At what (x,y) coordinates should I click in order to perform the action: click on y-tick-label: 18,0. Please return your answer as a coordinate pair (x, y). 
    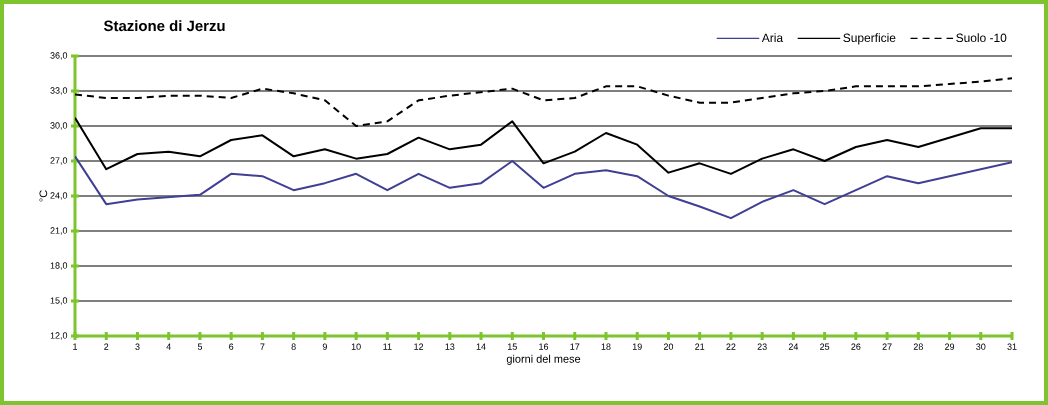
    Looking at the image, I should click on (59, 266).